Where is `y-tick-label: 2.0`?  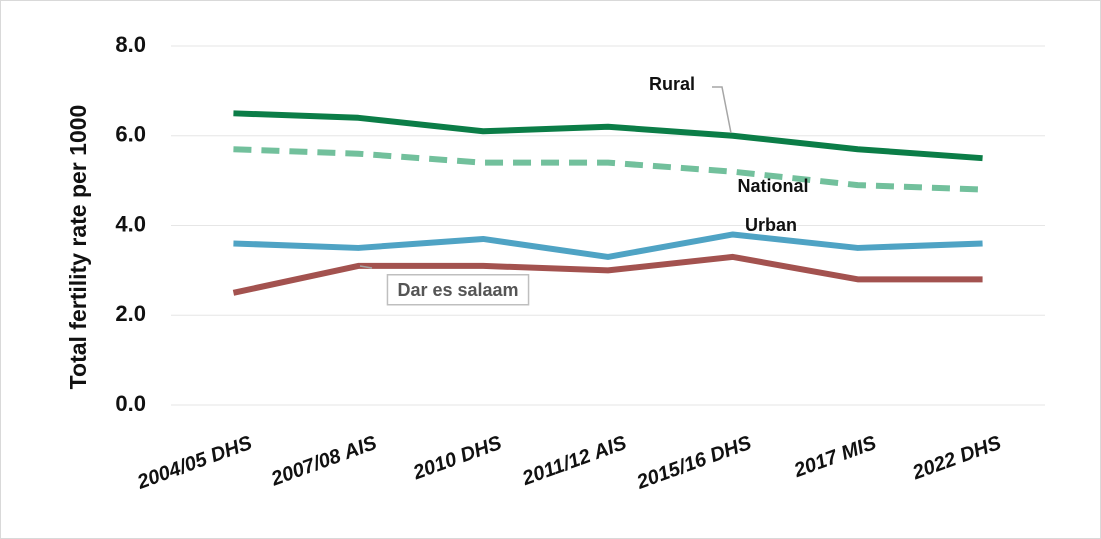
y-tick-label: 2.0 is located at coordinates (130, 313).